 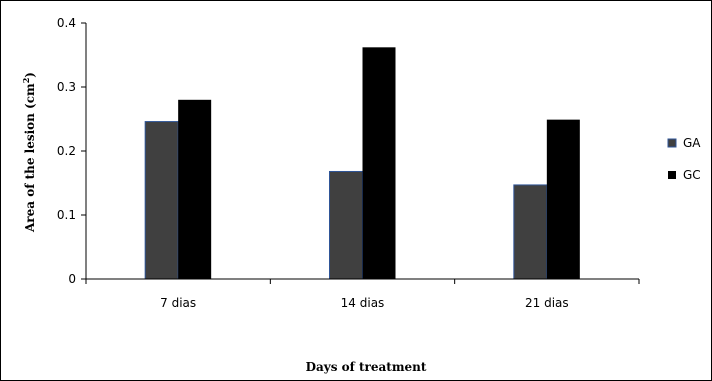 I want to click on x-tick-label: 7 dias, so click(x=178, y=303).